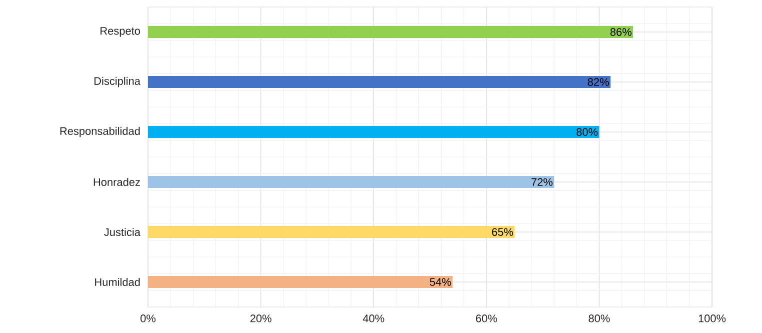 The image size is (762, 333). I want to click on y-tick-label: Responsabilidad, so click(100, 132).